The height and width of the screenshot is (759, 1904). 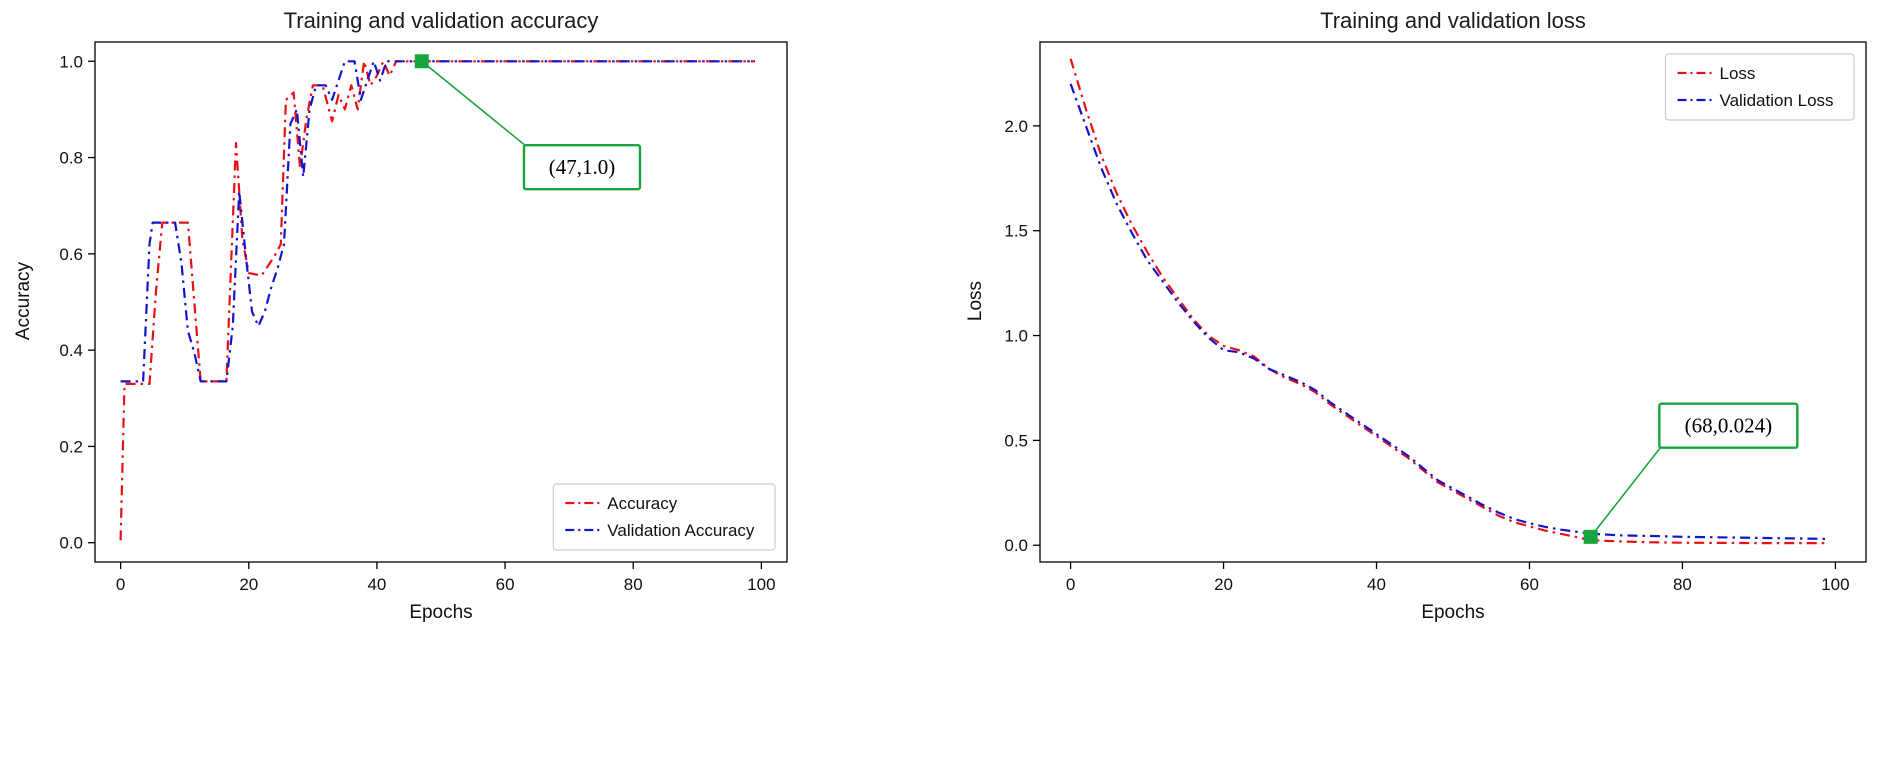 What do you see at coordinates (1016, 440) in the screenshot?
I see `y-tick-label: 0.5` at bounding box center [1016, 440].